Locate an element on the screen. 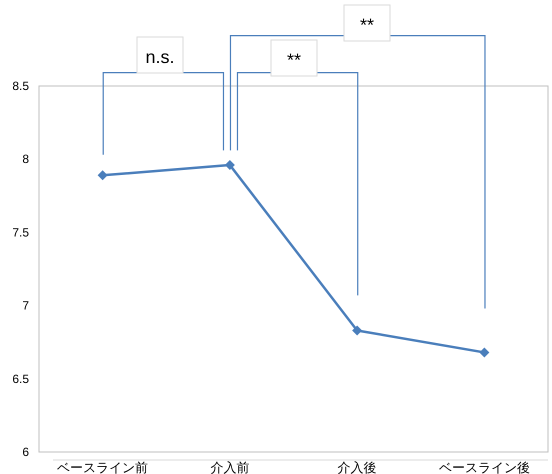  x-tick-label: 介入後 is located at coordinates (357, 467).